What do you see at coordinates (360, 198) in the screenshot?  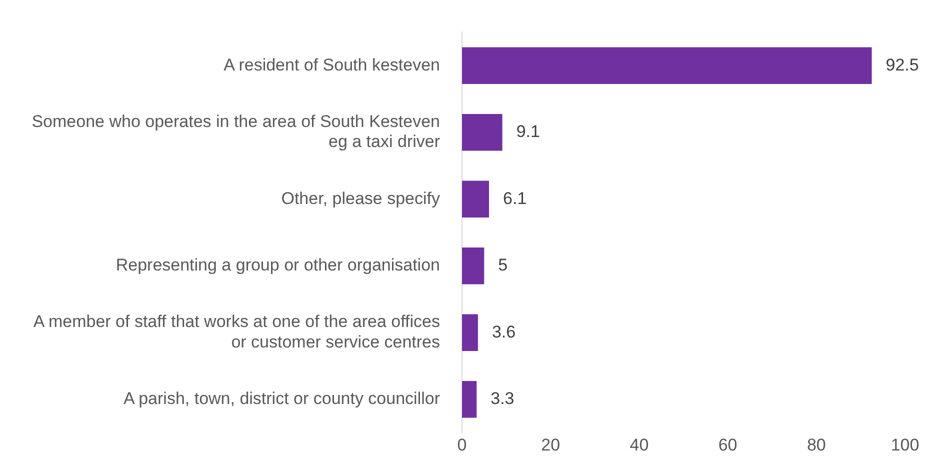 I see `y-tick-label: Other, please specify` at bounding box center [360, 198].